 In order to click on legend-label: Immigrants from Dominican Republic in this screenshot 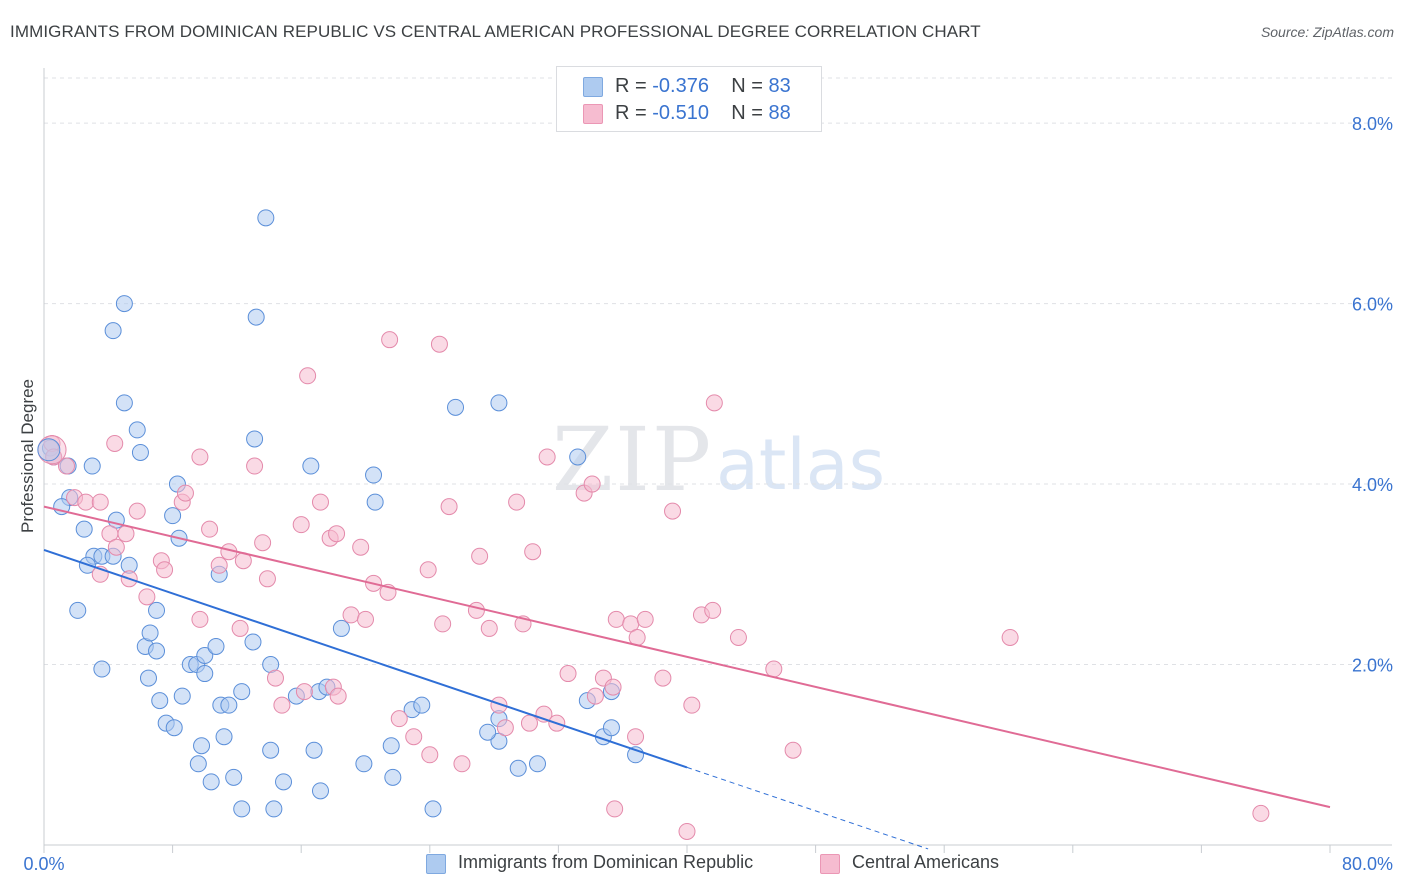, I will do `click(606, 862)`.